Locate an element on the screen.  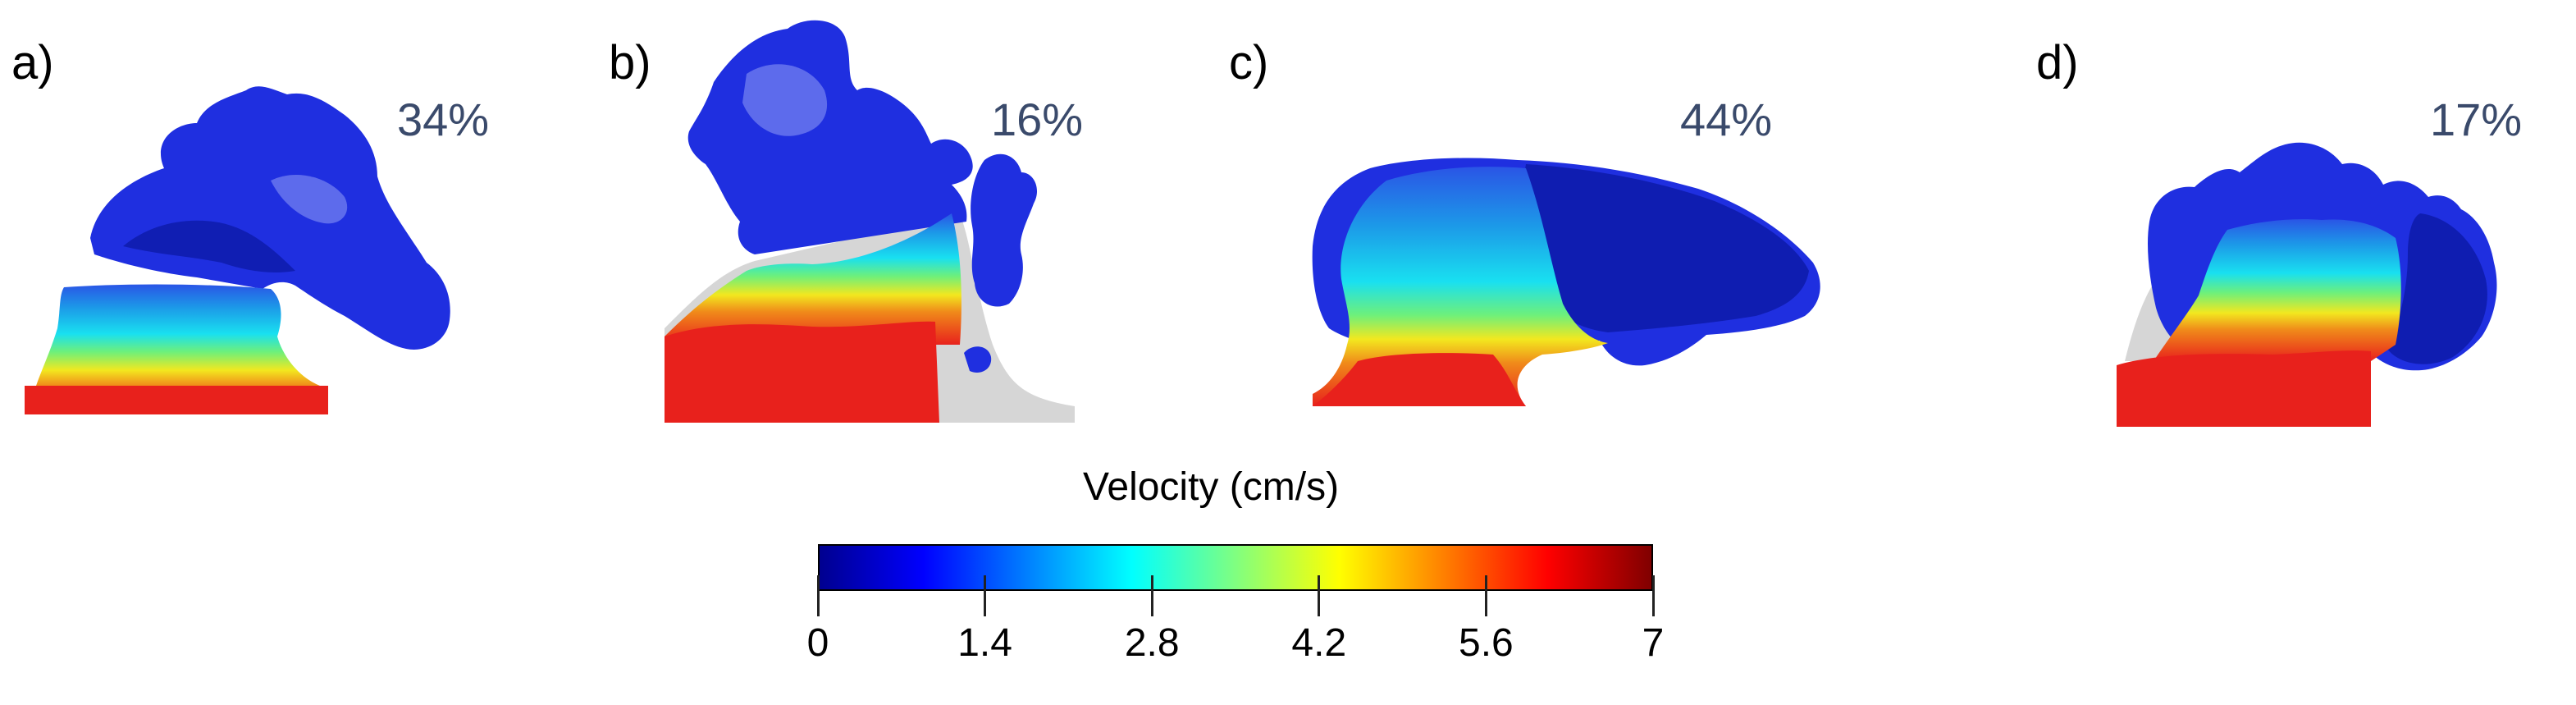
panel-a-aneurysm-render is located at coordinates (238, 250).